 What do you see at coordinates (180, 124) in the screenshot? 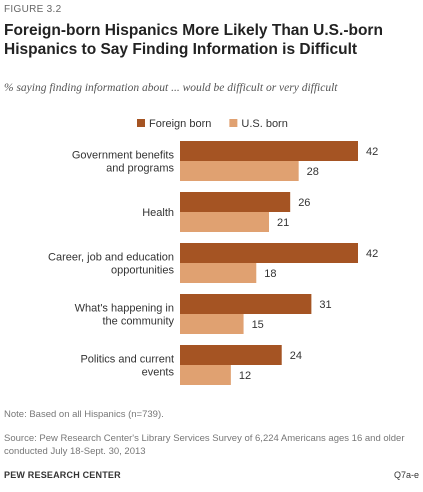
I see `legend-label-1: Foreign born` at bounding box center [180, 124].